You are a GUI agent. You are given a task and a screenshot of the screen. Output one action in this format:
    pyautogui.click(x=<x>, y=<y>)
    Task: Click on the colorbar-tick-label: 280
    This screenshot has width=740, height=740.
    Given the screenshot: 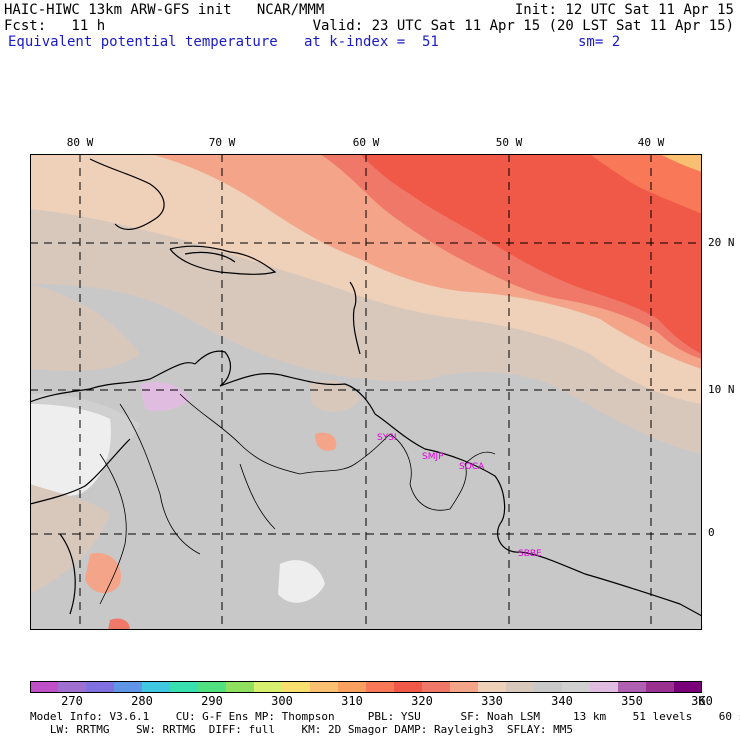 What is the action you would take?
    pyautogui.click(x=142, y=701)
    